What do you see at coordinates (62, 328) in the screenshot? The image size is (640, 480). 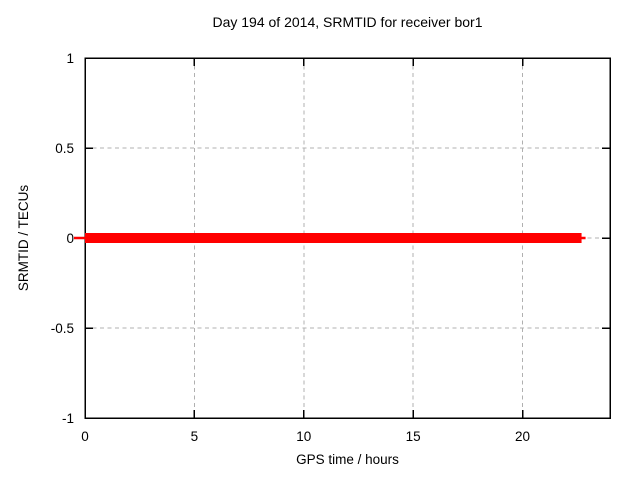 I see `y-tick-label: -0.5` at bounding box center [62, 328].